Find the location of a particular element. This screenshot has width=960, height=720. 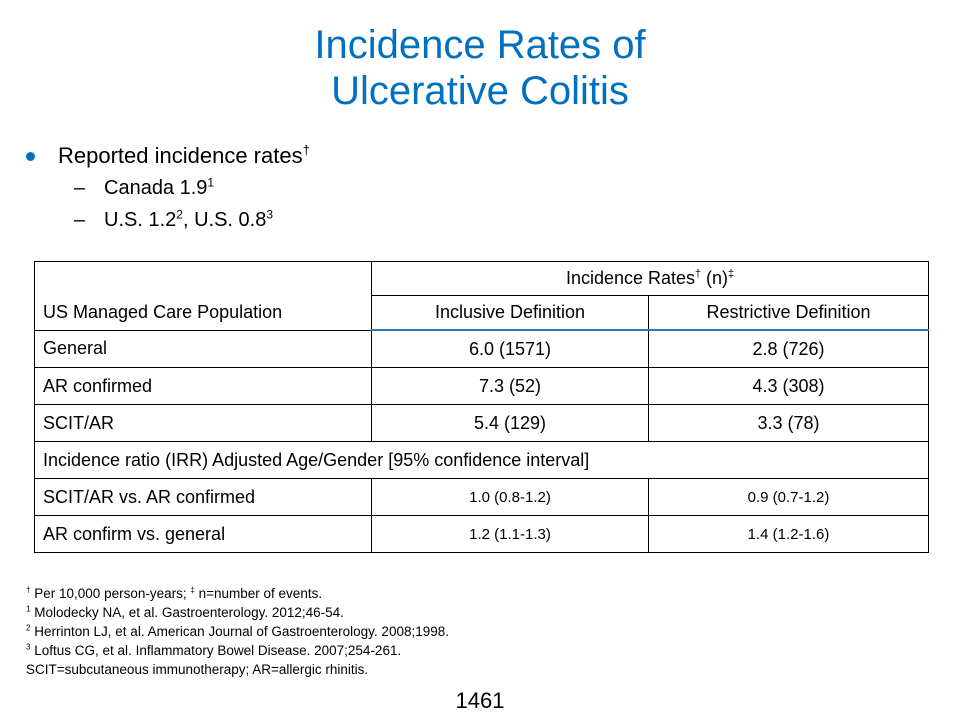

sub-bullet-text: U.S. 1.2 is located at coordinates (140, 220).